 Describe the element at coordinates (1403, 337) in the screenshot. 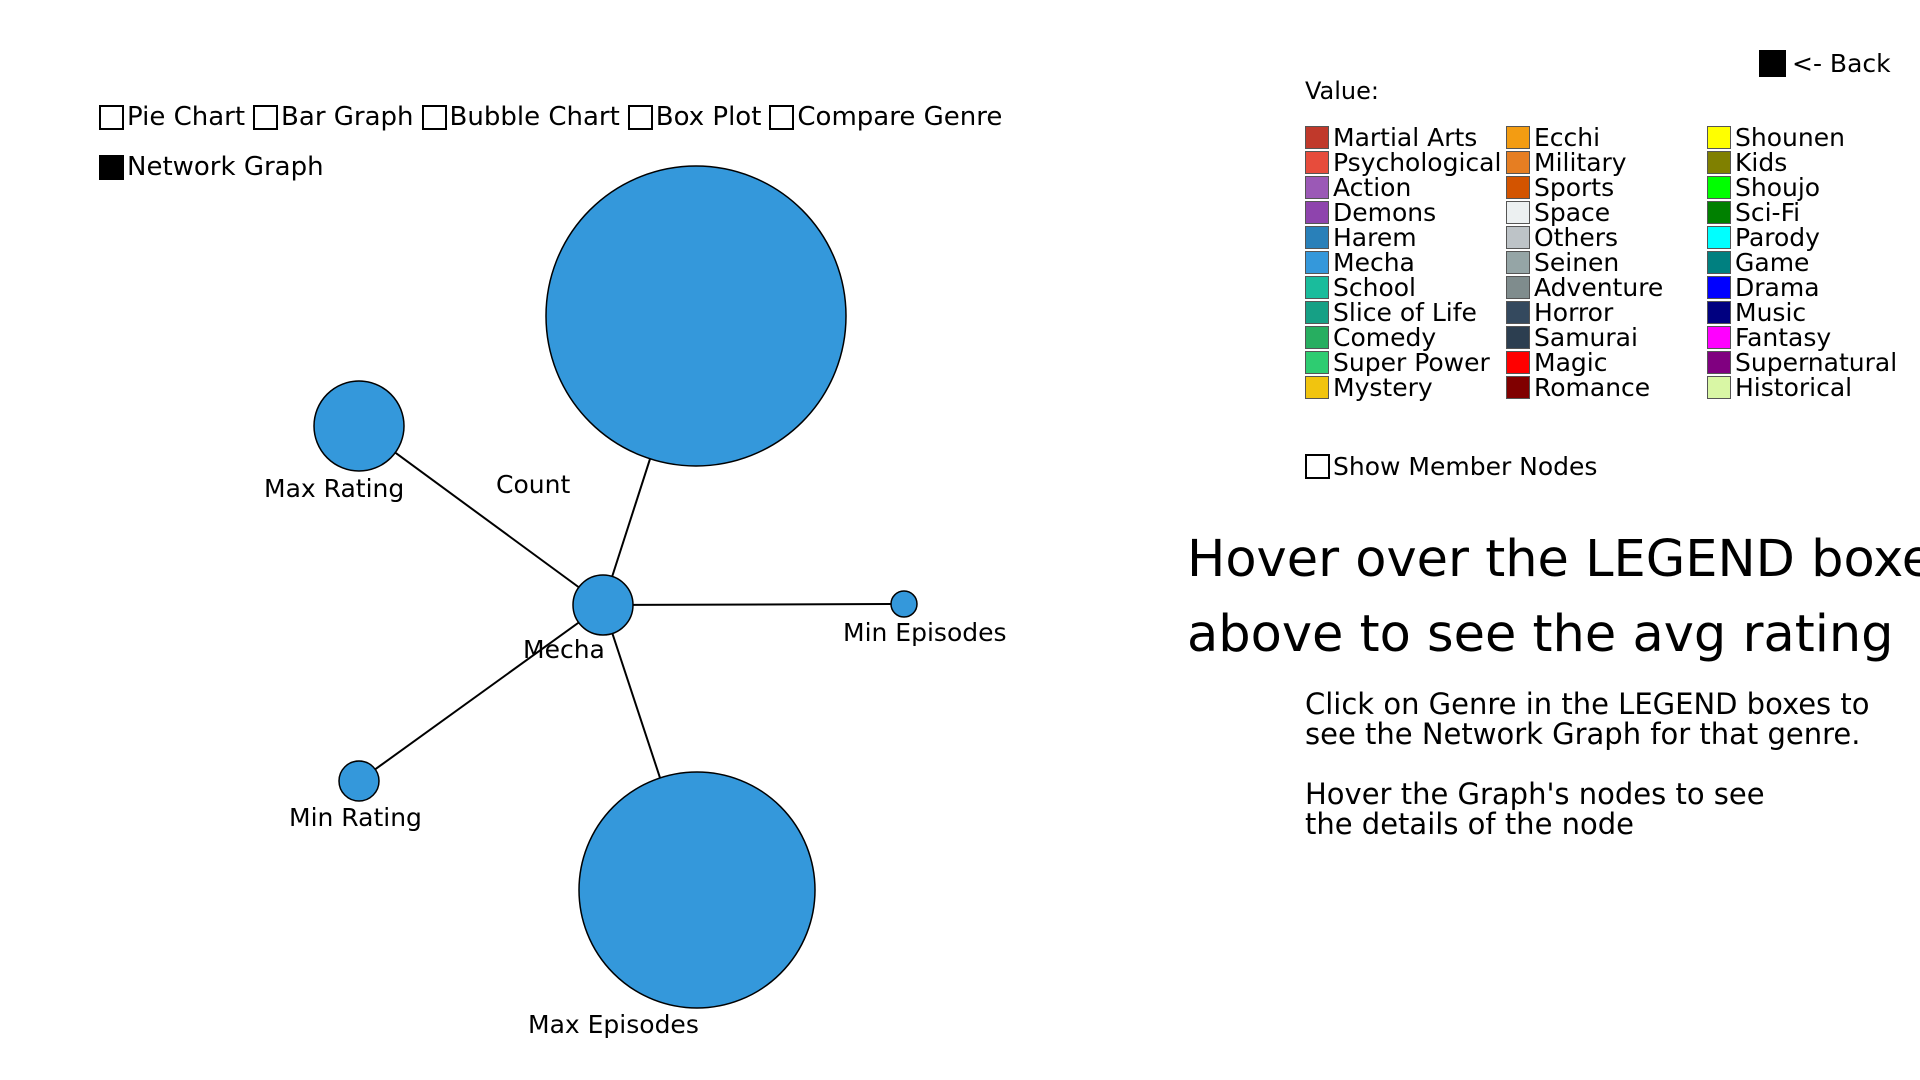

I see `legend-item-comedy: Comedy` at that location.